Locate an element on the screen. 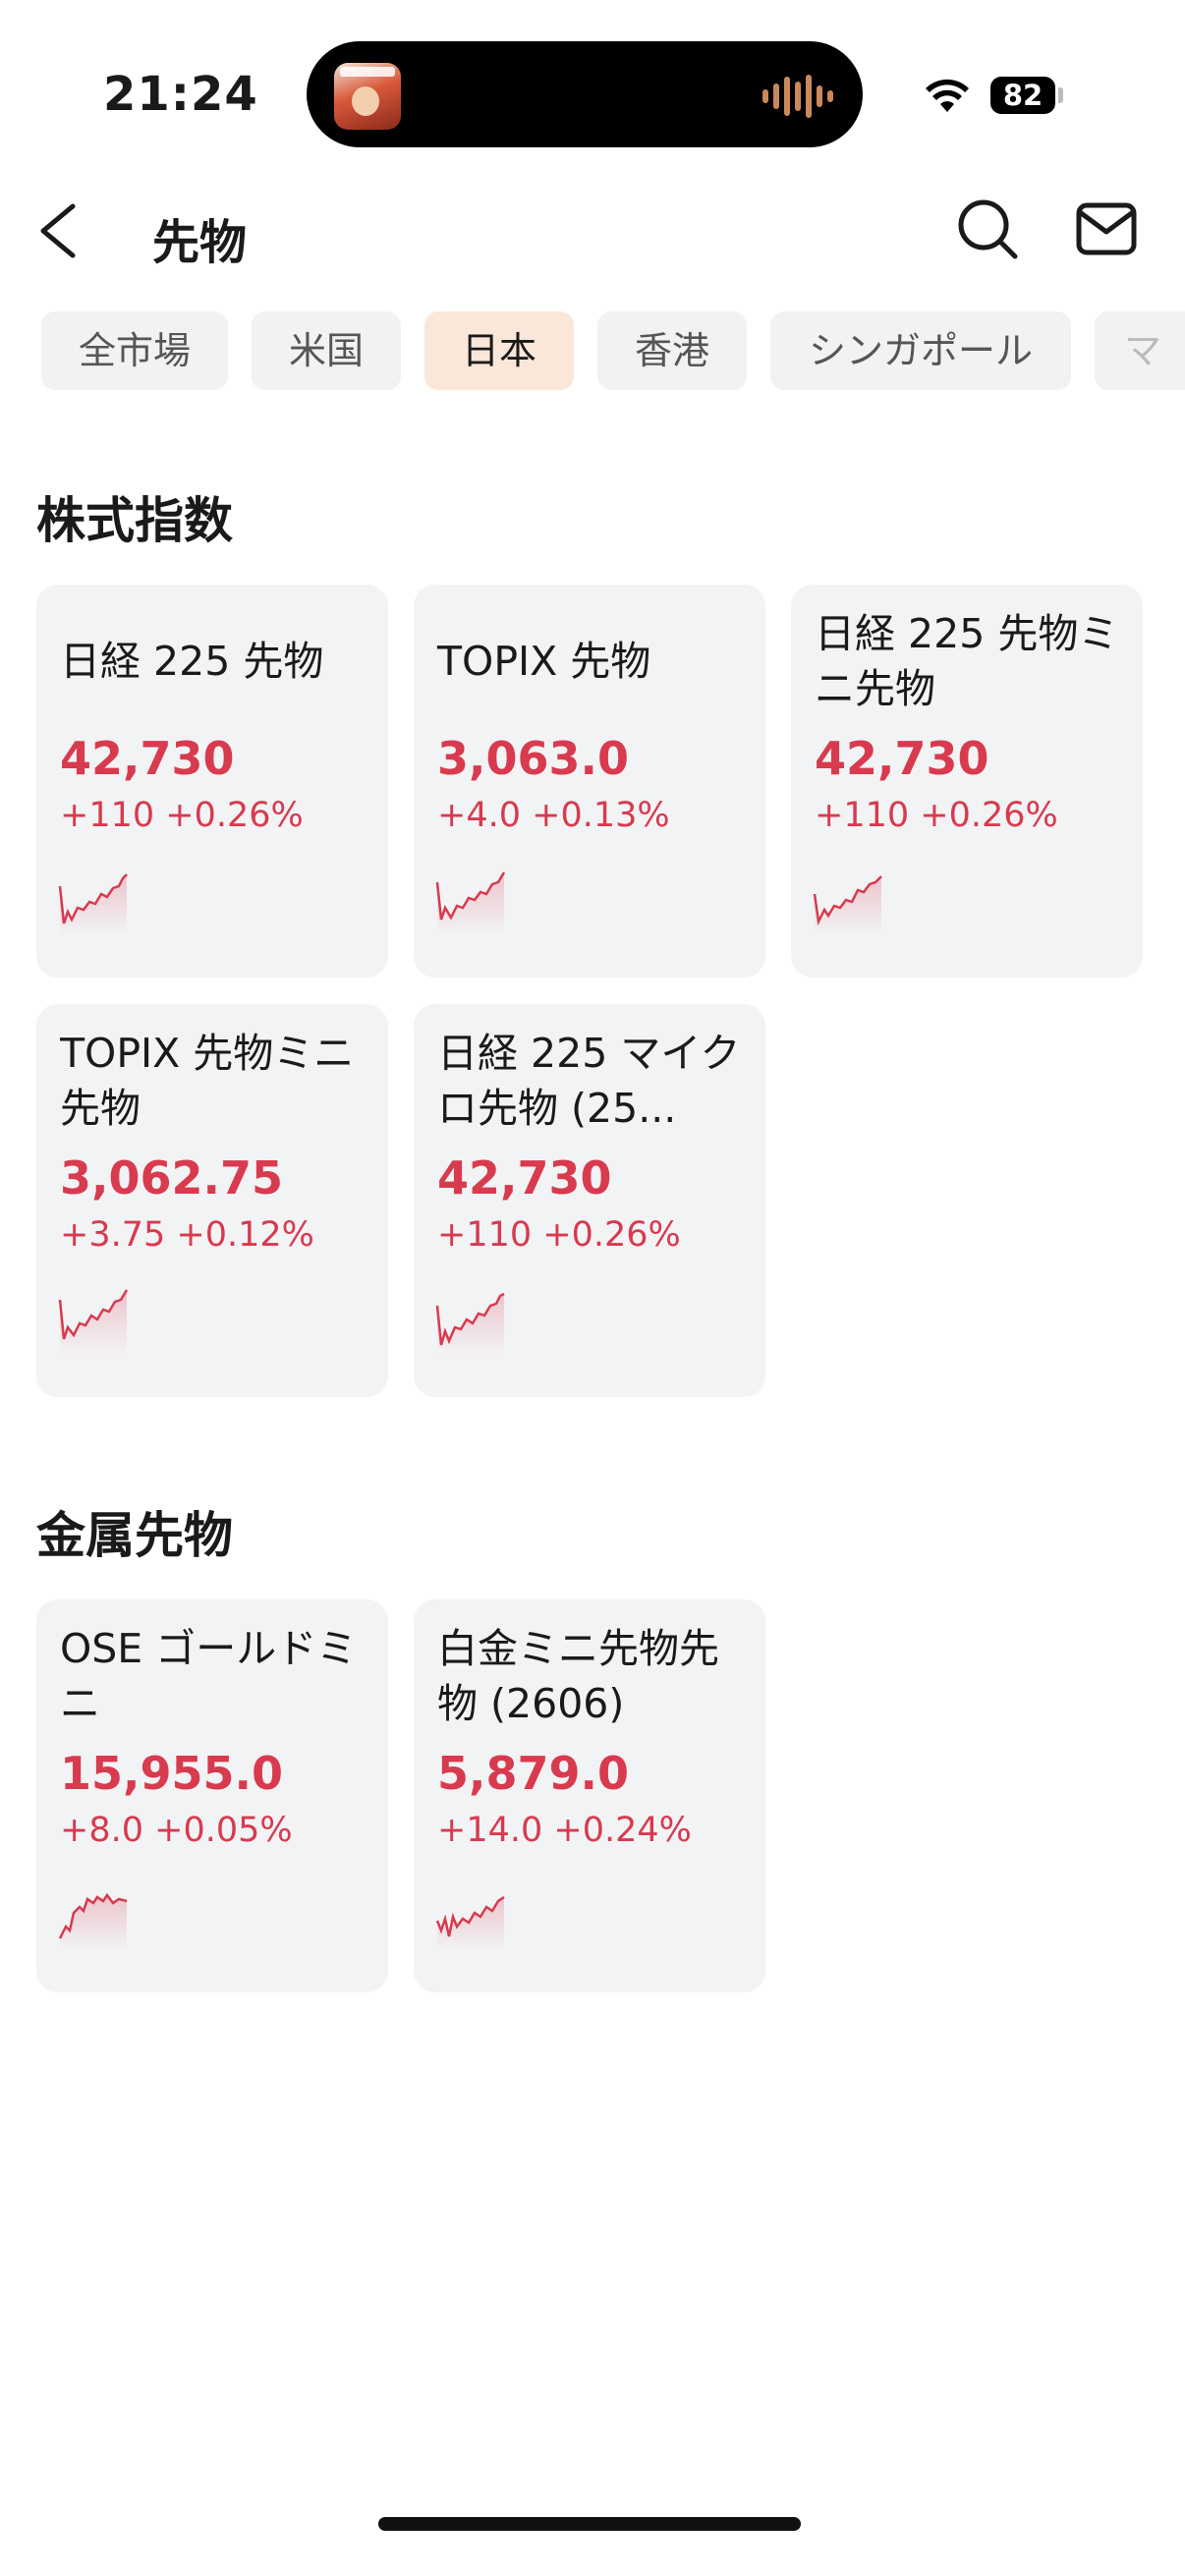 The height and width of the screenshot is (2576, 1185). card-name: 白金ミニ先物先物 (2606) is located at coordinates (578, 1676).